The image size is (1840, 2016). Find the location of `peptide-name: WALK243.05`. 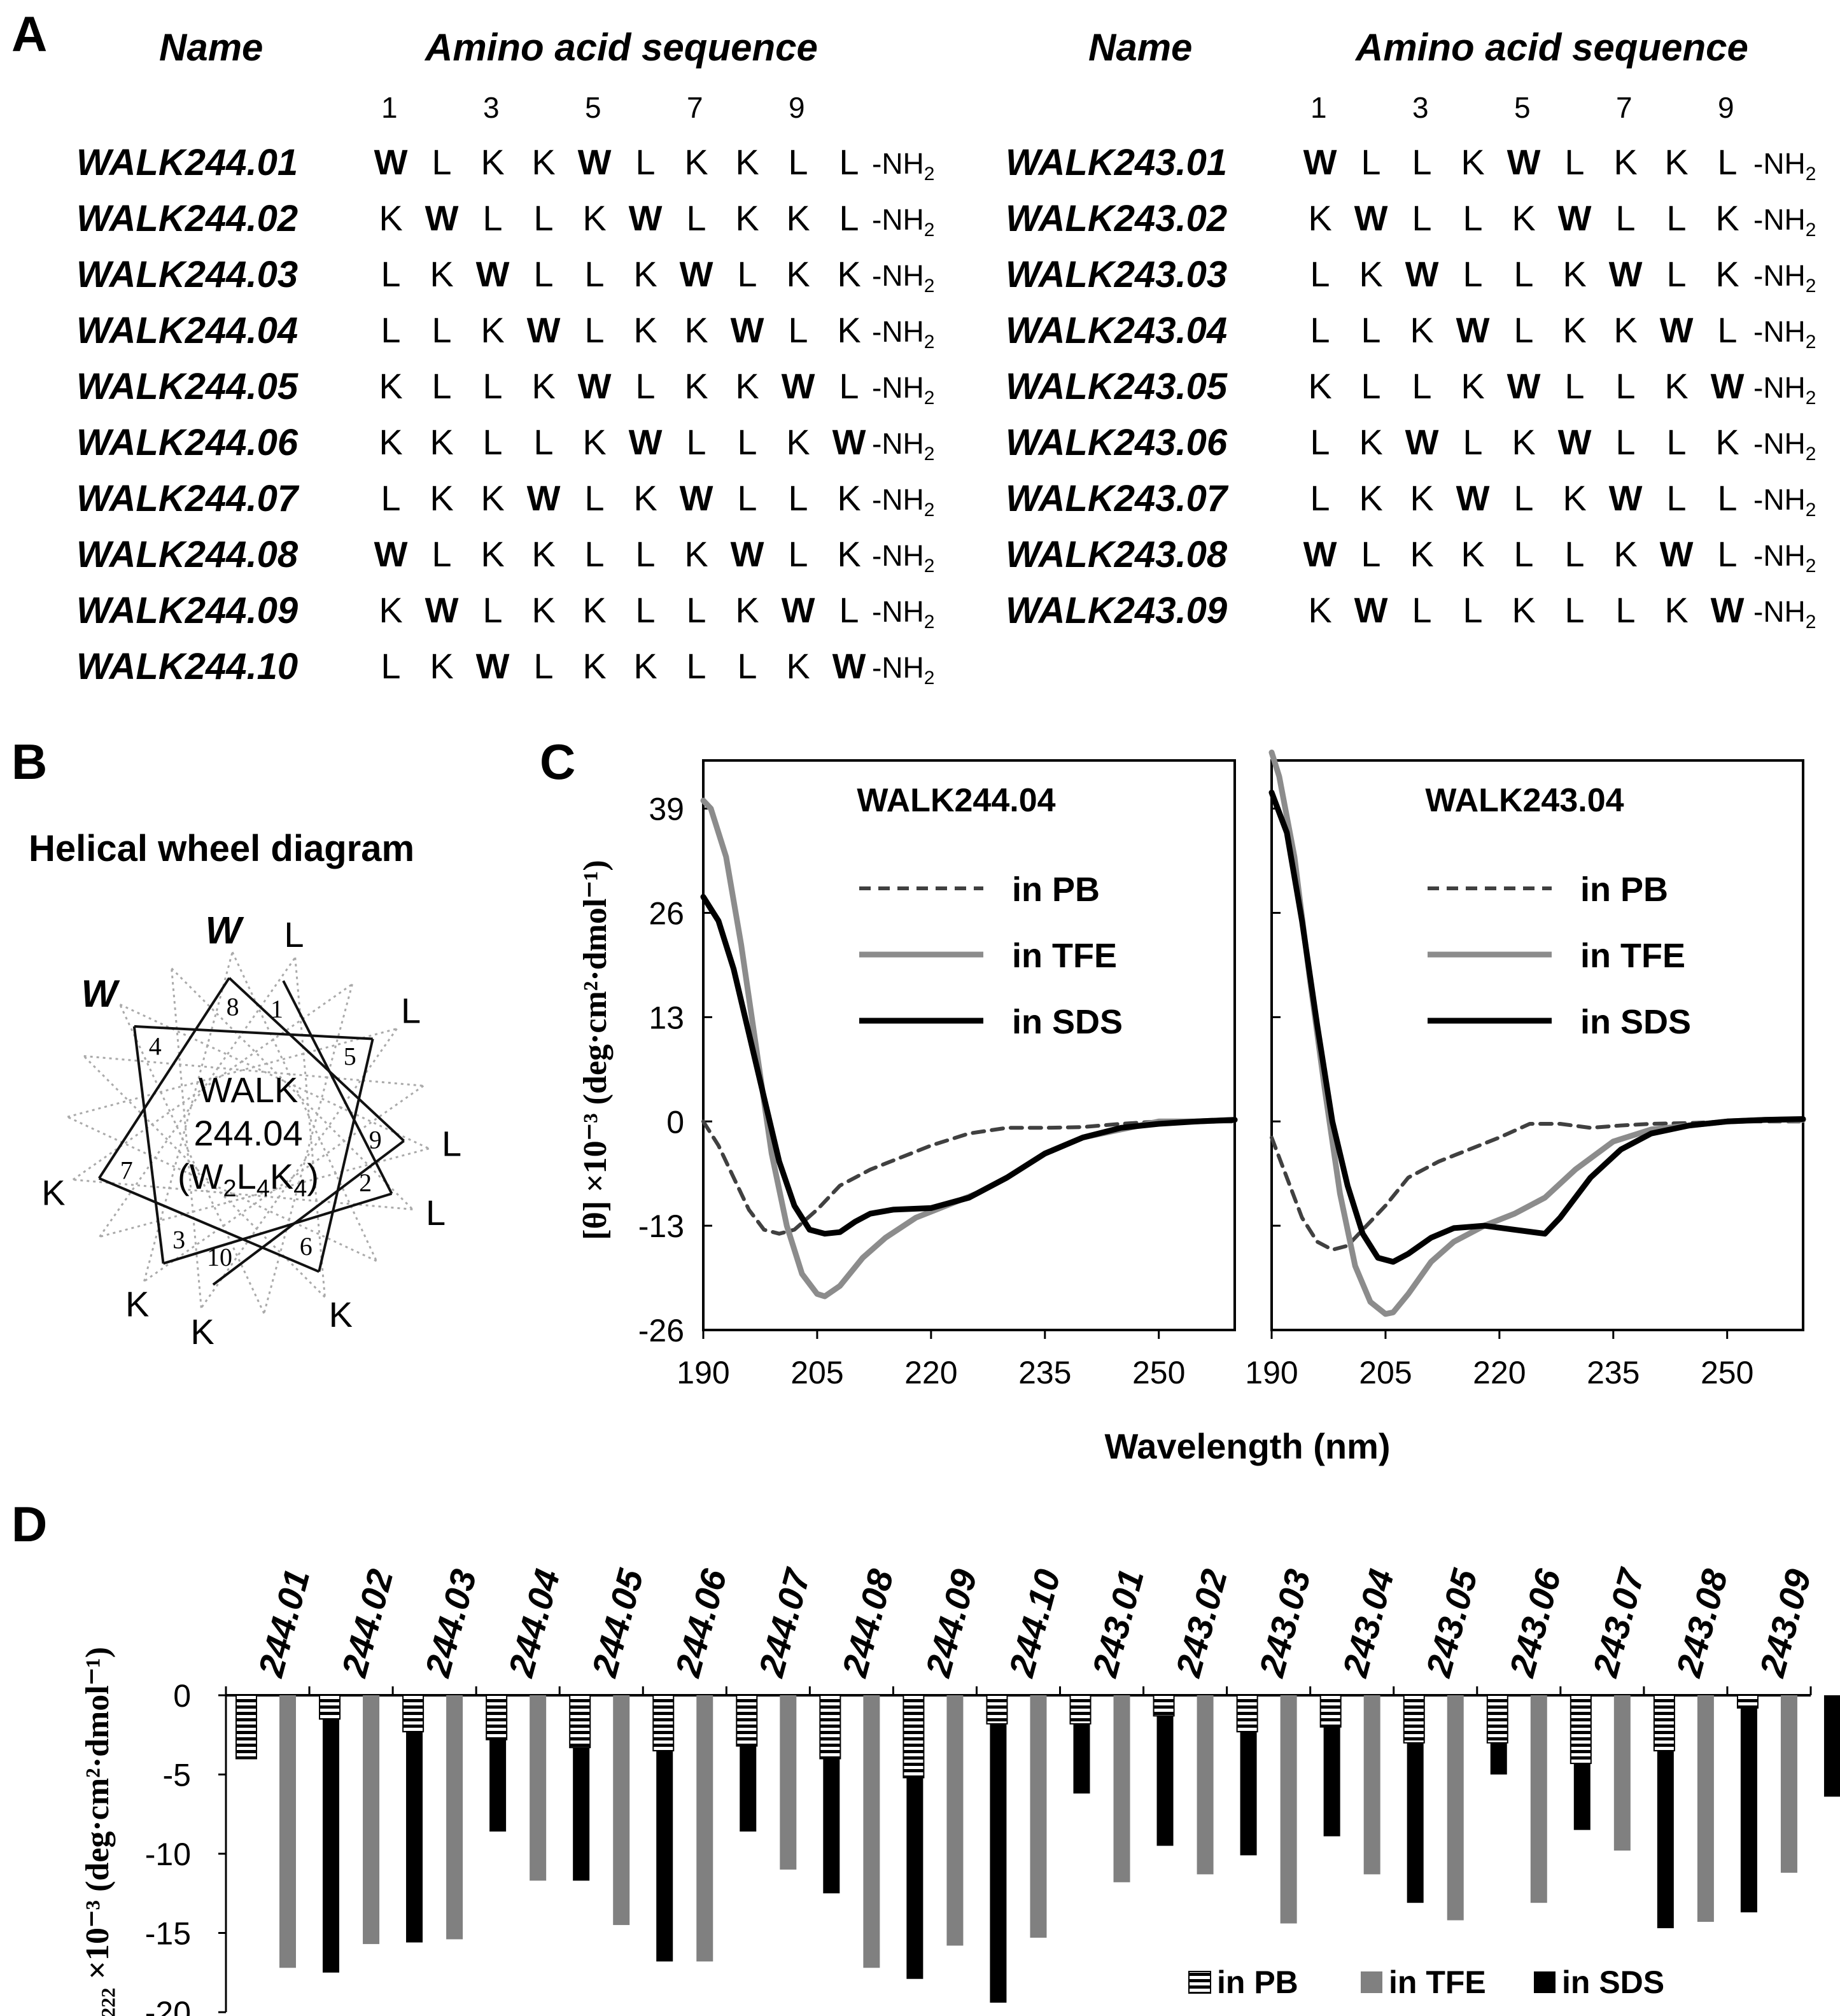

peptide-name: WALK243.05 is located at coordinates (1117, 386).